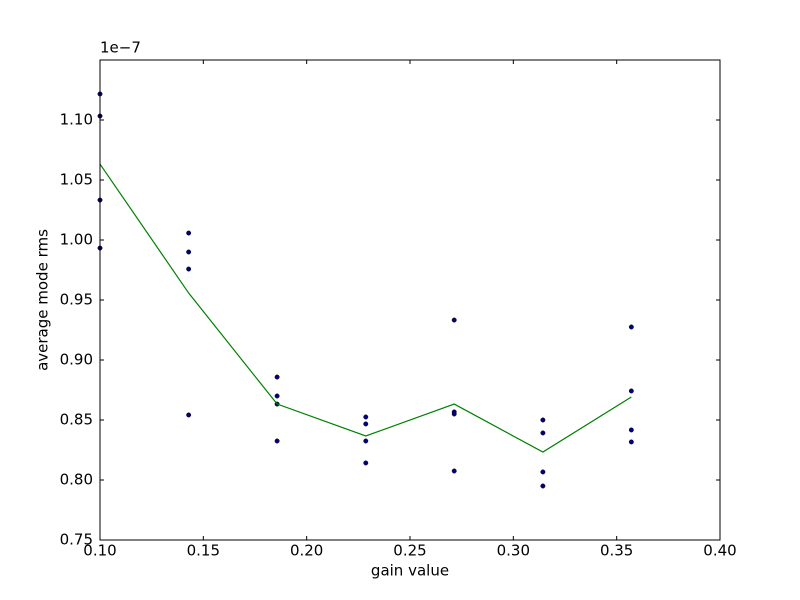  I want to click on x-tick-label: 0.35, so click(616, 551).